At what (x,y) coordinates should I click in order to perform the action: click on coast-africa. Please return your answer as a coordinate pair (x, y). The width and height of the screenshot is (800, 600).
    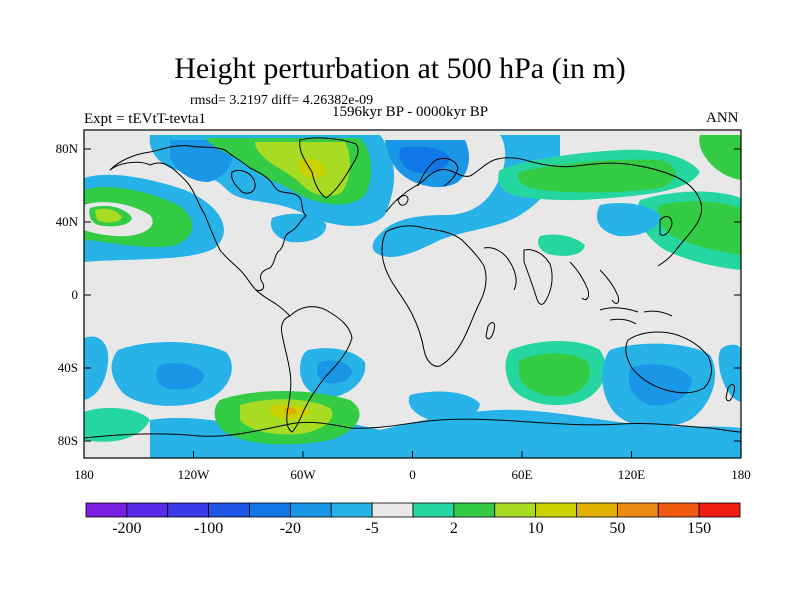
    Looking at the image, I should click on (434, 296).